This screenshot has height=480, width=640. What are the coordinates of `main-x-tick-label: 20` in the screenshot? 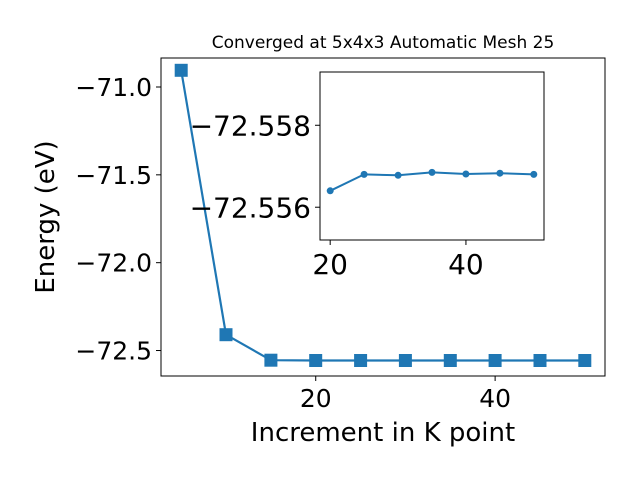 It's located at (316, 398).